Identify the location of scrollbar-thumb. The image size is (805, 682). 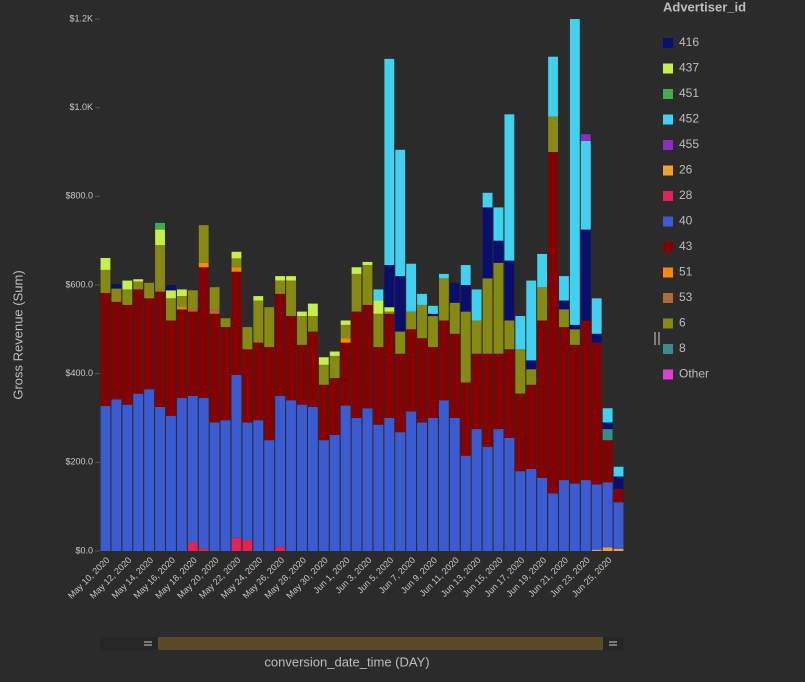
(380, 643).